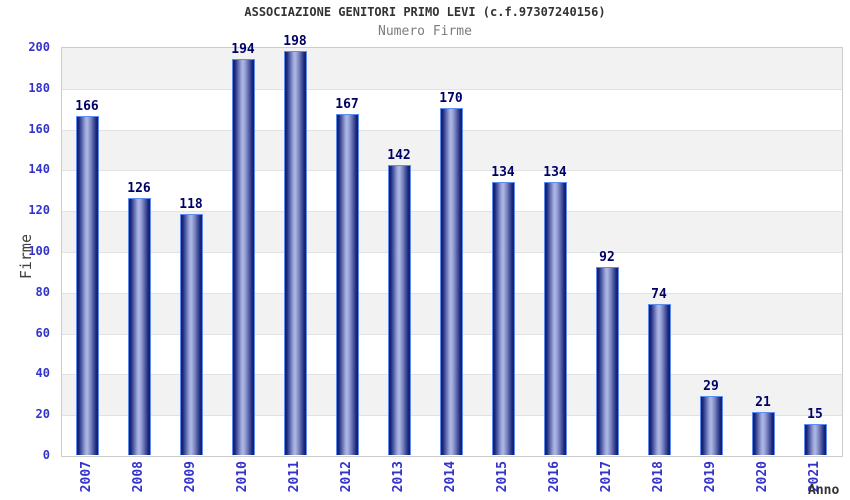  What do you see at coordinates (294, 477) in the screenshot?
I see `x-tick-label: 2011` at bounding box center [294, 477].